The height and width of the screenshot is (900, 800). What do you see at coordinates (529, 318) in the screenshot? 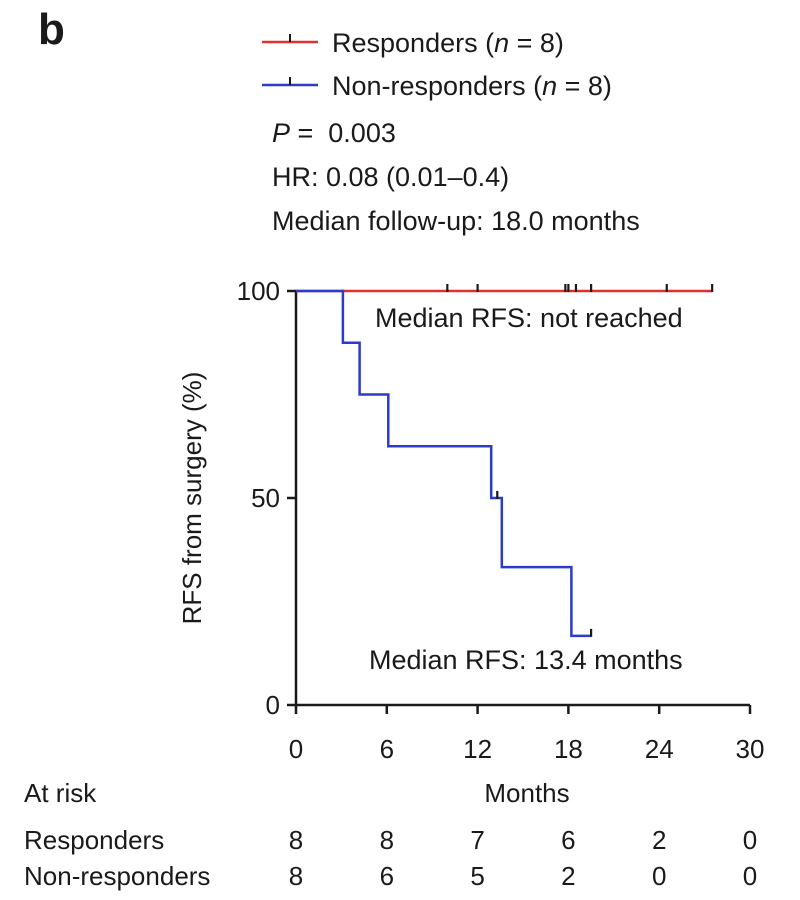
I see `annotation-responders-median: Median RFS: not reached` at bounding box center [529, 318].